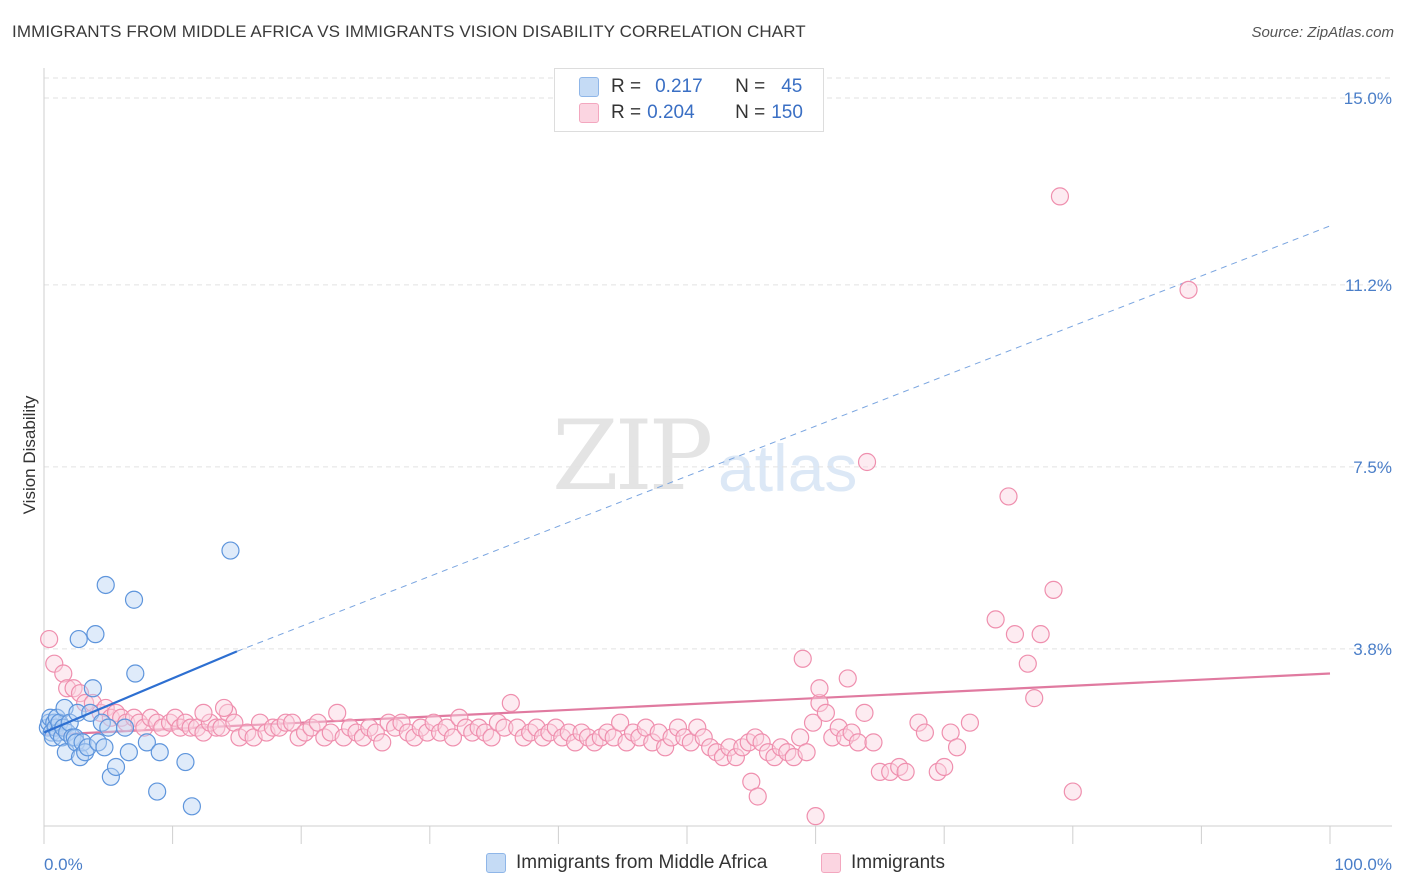 The image size is (1406, 892). I want to click on series-swatch-pink, so click(831, 863).